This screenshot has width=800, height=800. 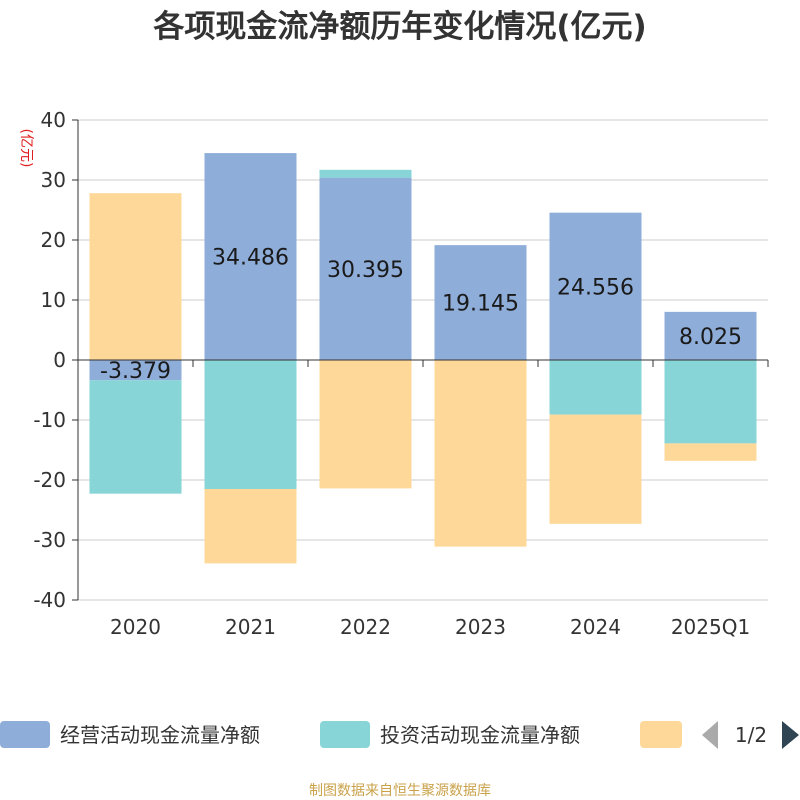 What do you see at coordinates (49, 360) in the screenshot?
I see `y-tick-labels: 40 30 20 10 0 -10 -20 -30 -40` at bounding box center [49, 360].